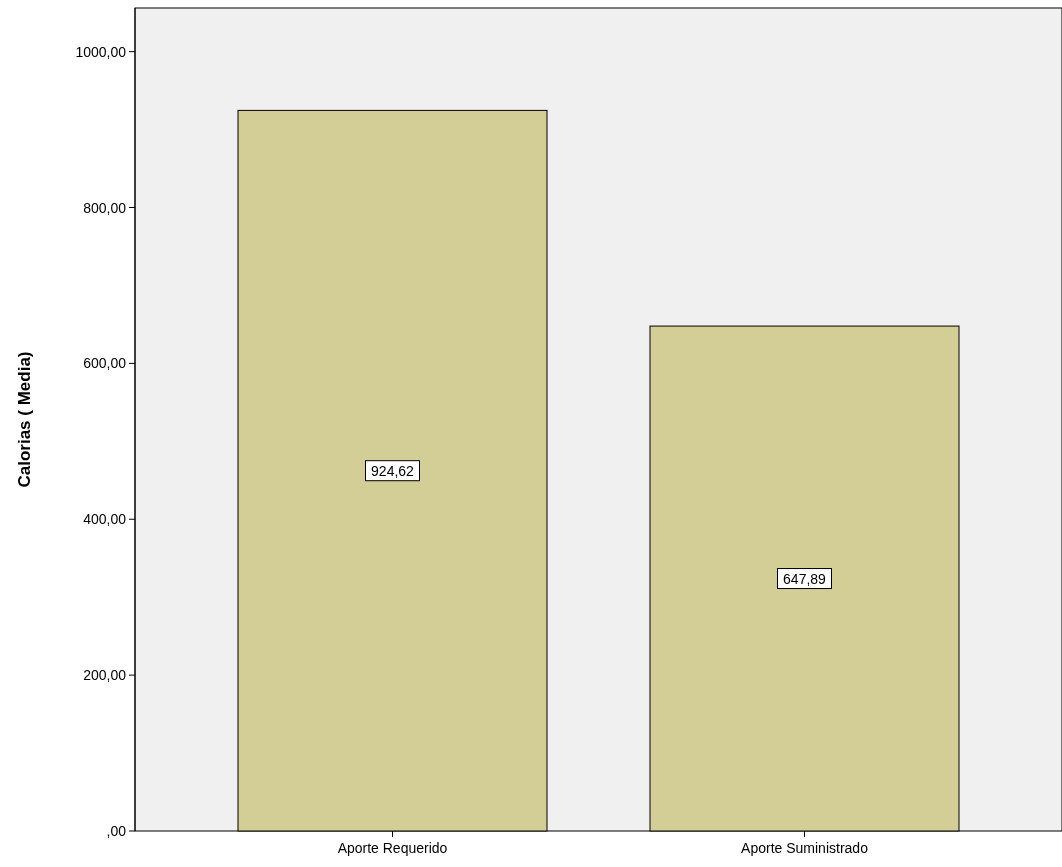 Image resolution: width=1062 pixels, height=867 pixels. I want to click on x-tick-label: Aporte Requerido, so click(392, 848).